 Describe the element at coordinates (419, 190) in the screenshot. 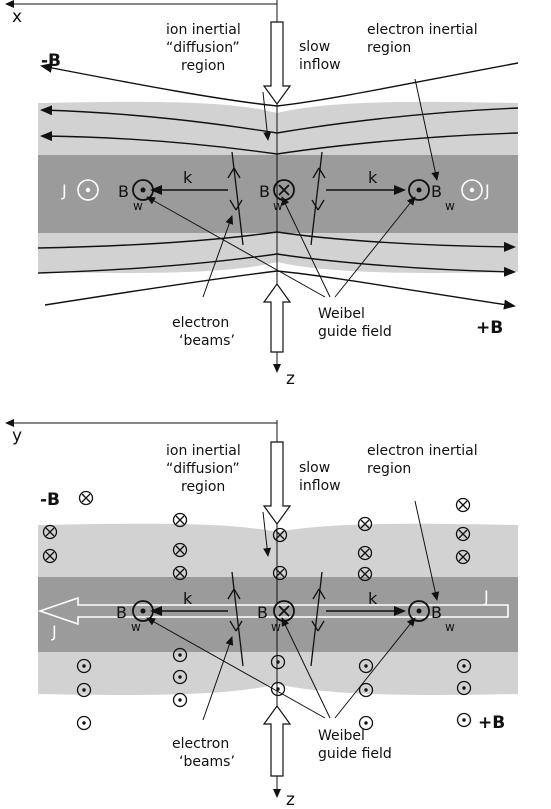

I see `bw-dot-symbol-right` at that location.